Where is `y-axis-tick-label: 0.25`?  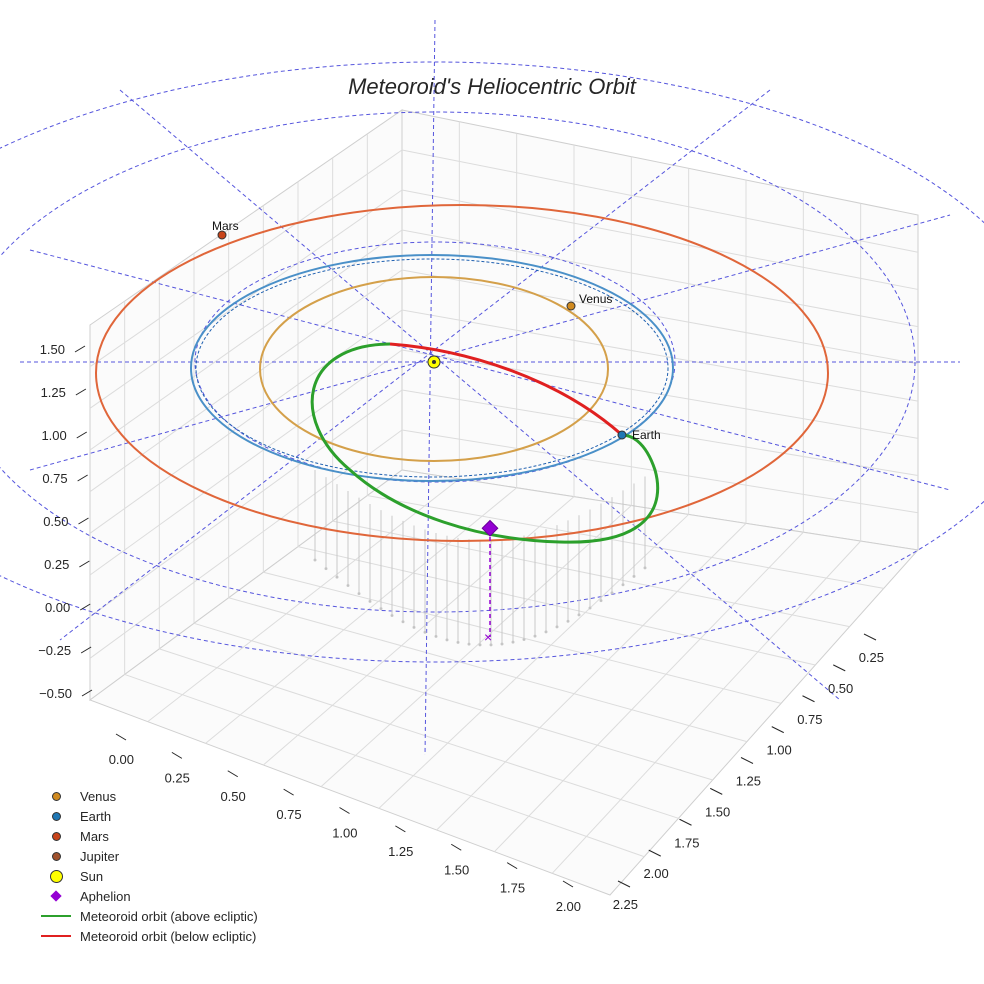
y-axis-tick-label: 0.25 is located at coordinates (871, 657).